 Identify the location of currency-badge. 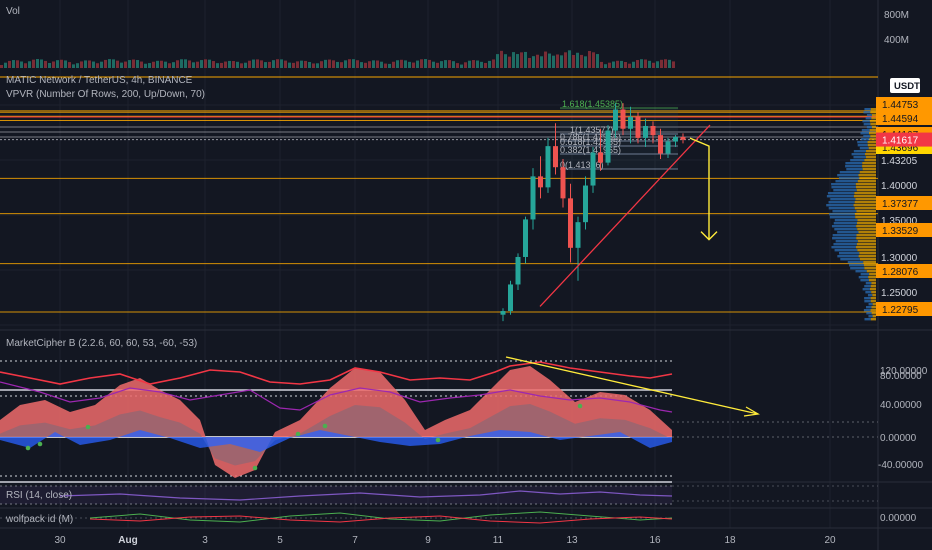
(905, 85).